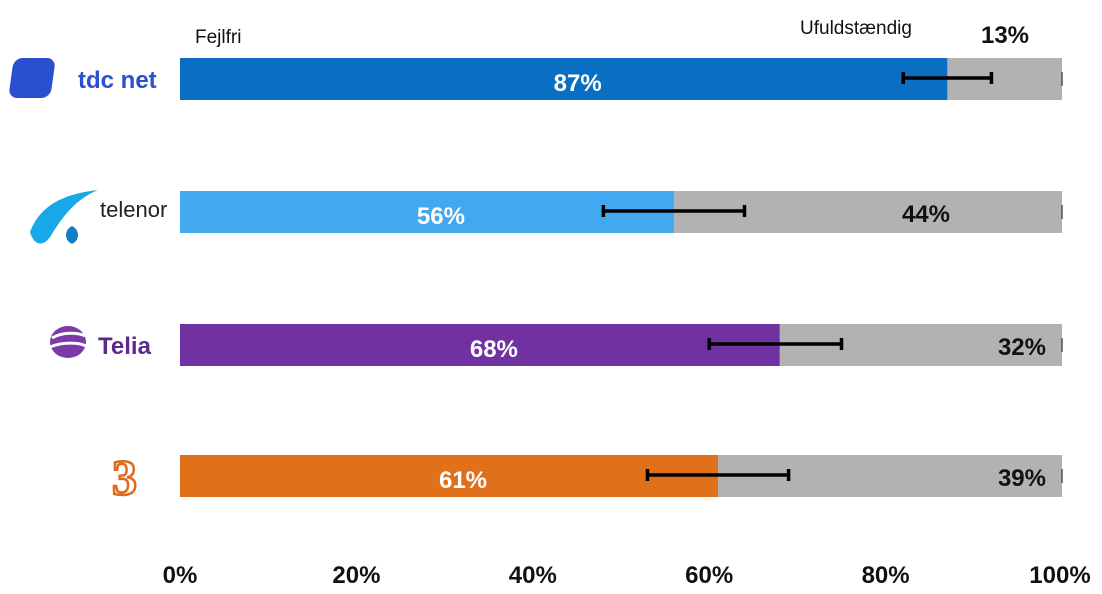 The height and width of the screenshot is (594, 1102). Describe the element at coordinates (1005, 35) in the screenshot. I see `data-label-ufuldstaendig-tdc-net: 13%` at that location.